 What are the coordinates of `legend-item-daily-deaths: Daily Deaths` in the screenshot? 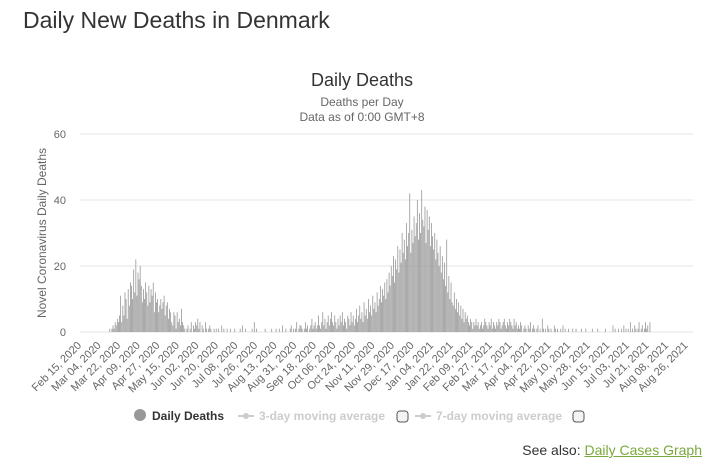 It's located at (179, 416).